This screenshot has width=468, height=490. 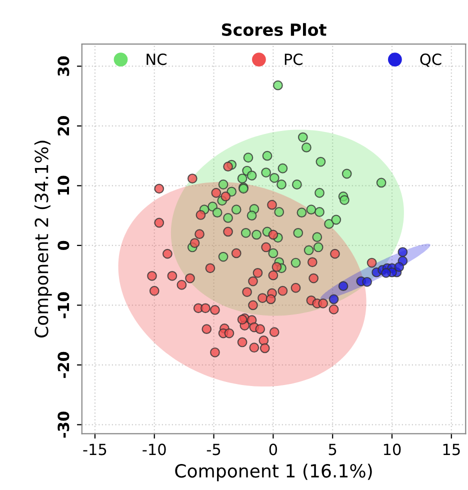 I want to click on y-tick-label: -20, so click(x=64, y=365).